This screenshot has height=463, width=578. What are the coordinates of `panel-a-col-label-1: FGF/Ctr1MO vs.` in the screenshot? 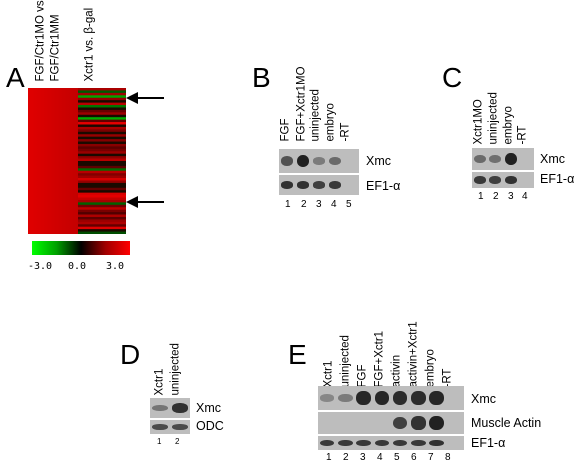 It's located at (40, 41).